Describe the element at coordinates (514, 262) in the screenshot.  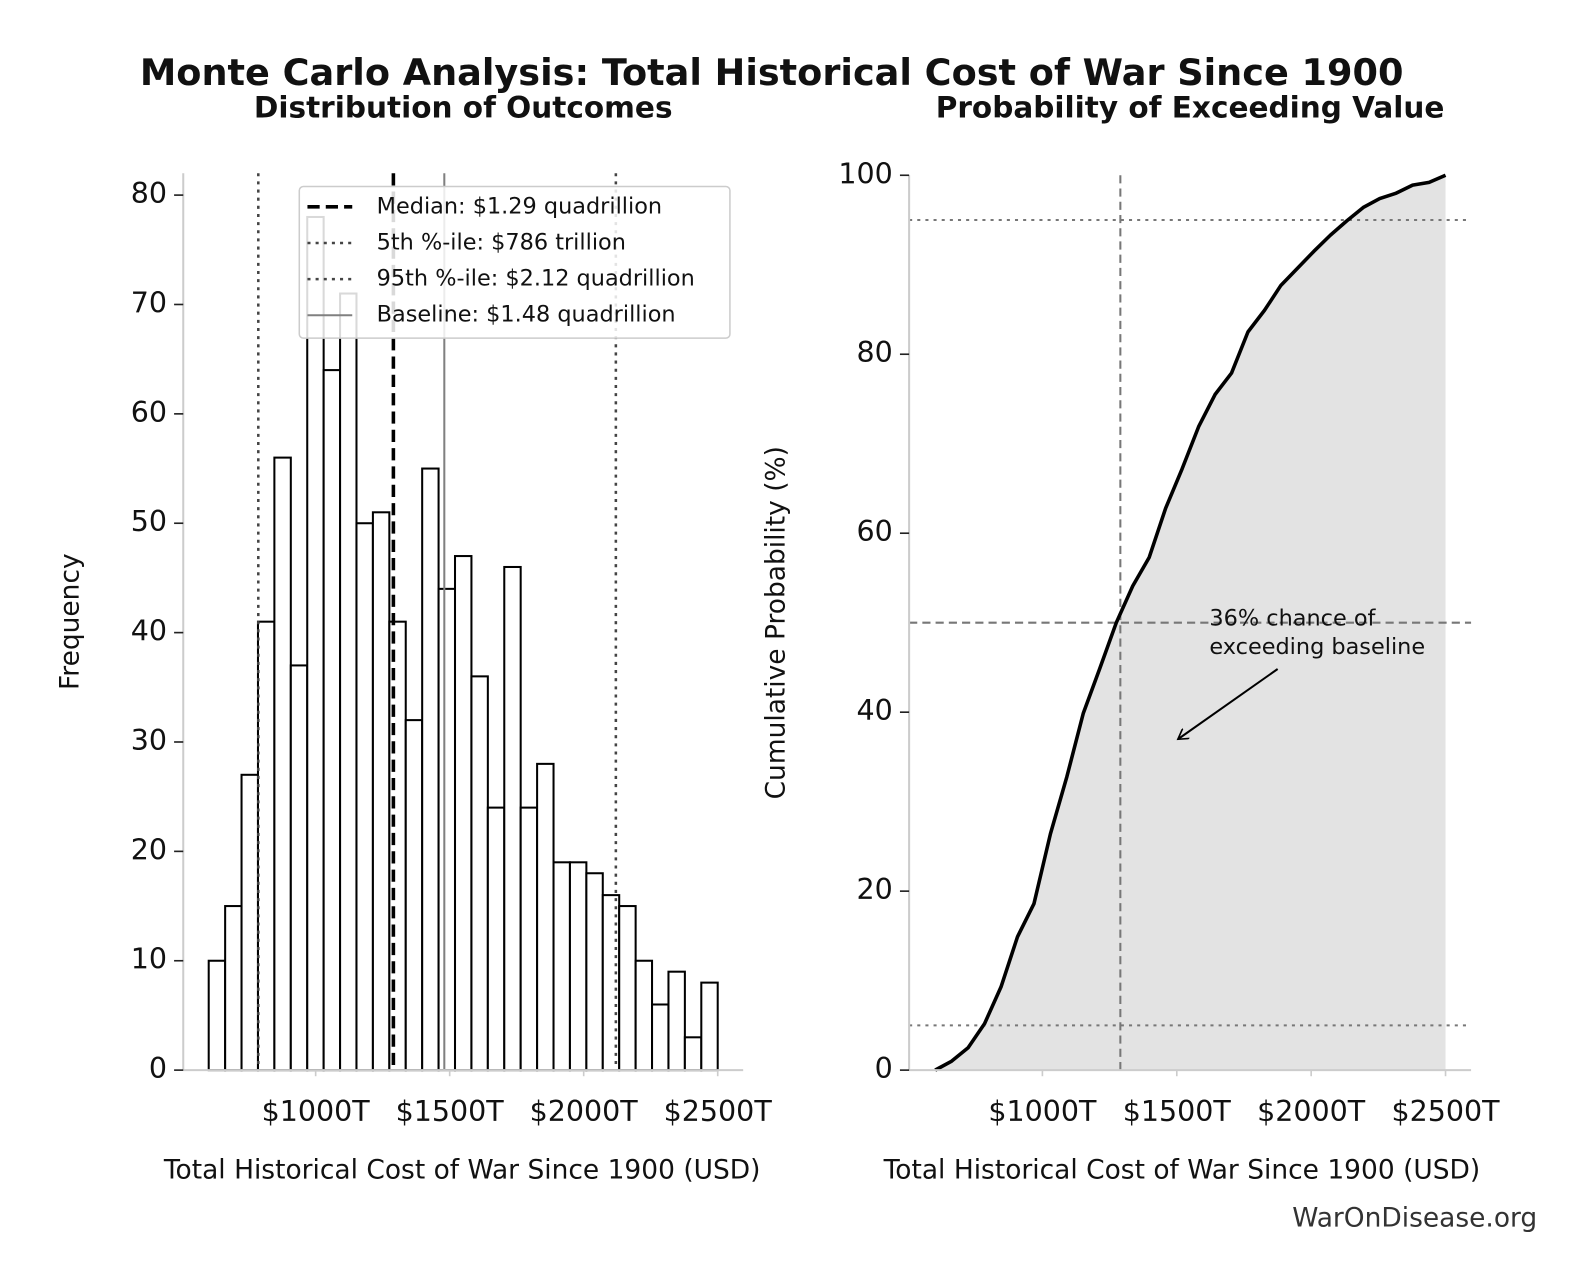
I see `legend-box` at that location.